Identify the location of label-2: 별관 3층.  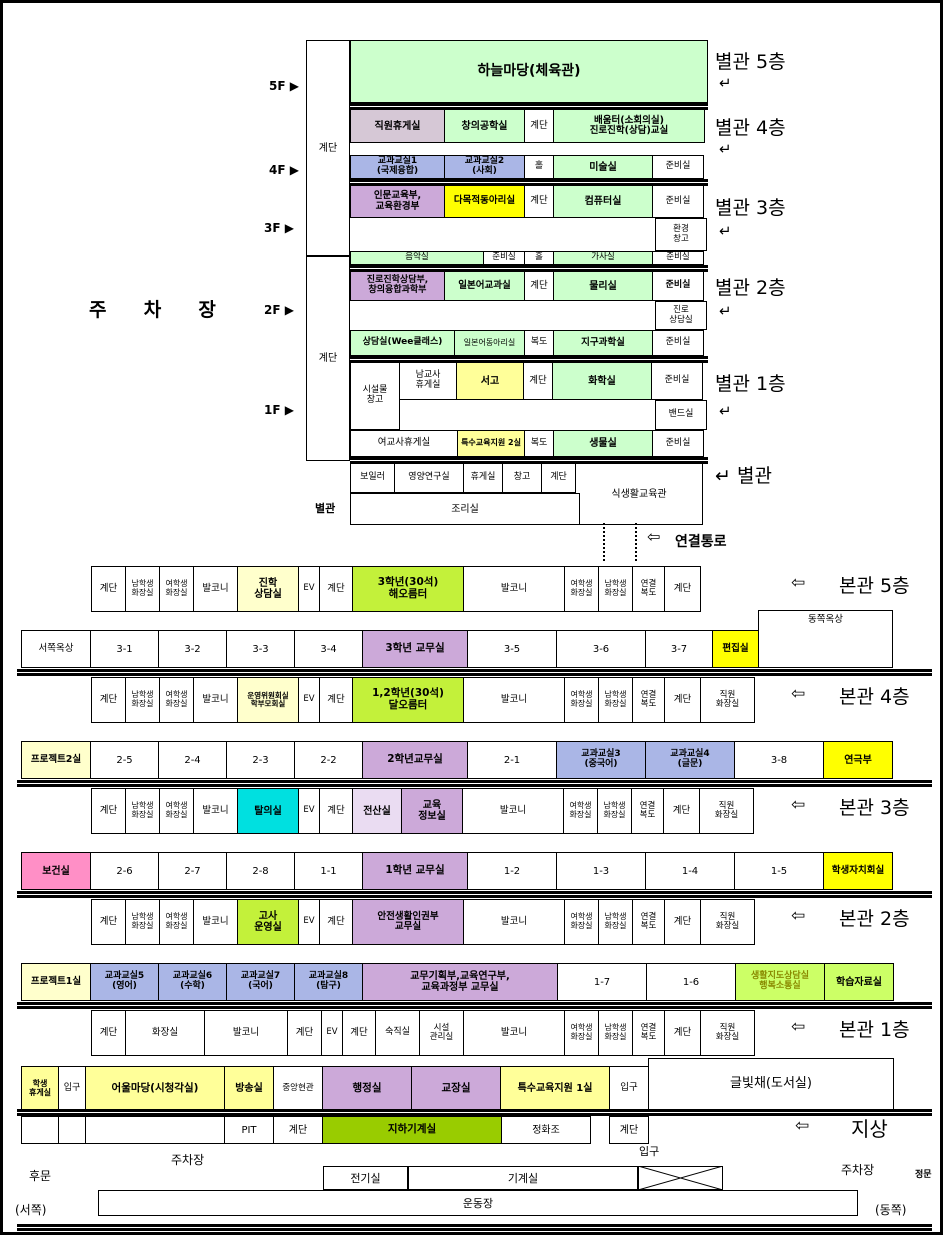
(750, 208).